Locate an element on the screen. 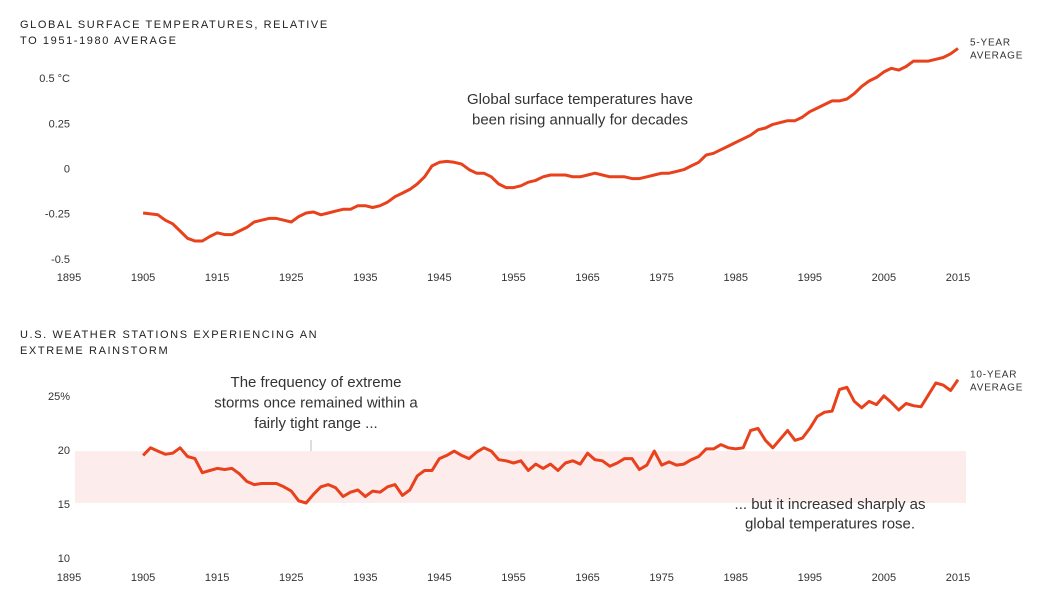  text-line: EXTREME RAINSTORM is located at coordinates (94, 351).